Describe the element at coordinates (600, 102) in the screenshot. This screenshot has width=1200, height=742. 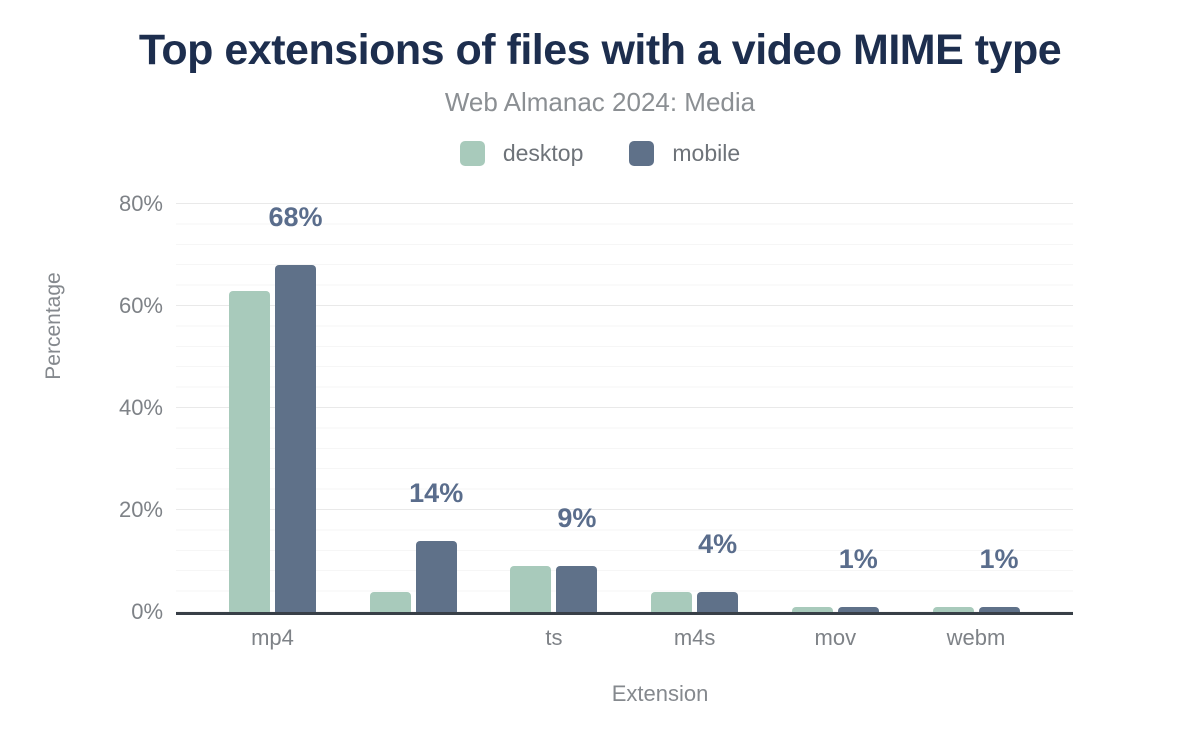
I see `chart-subtitle: Web Almanac 2024: Media` at that location.